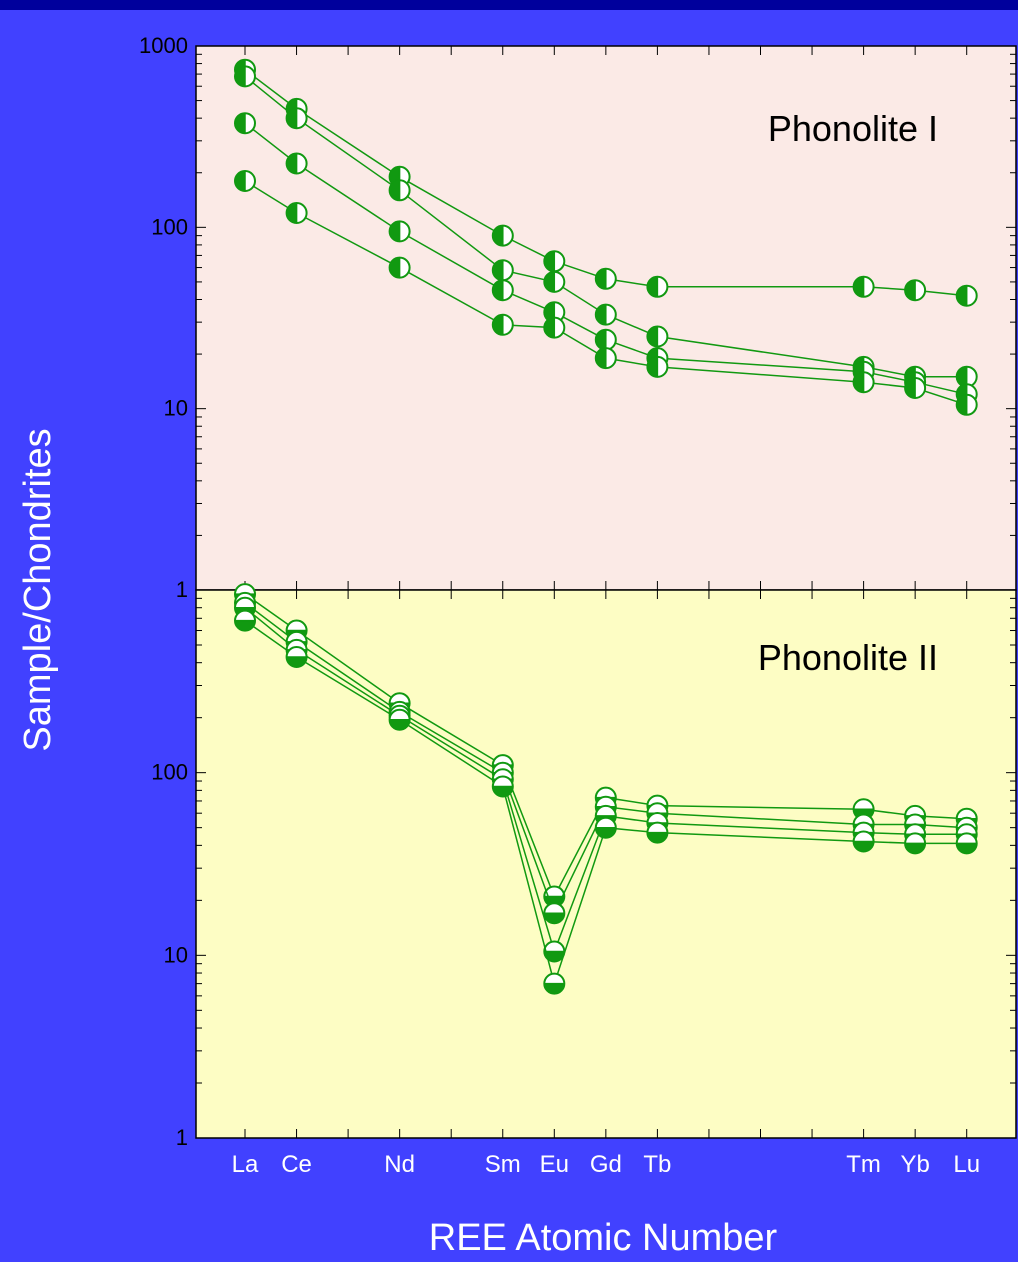  What do you see at coordinates (245, 1164) in the screenshot?
I see `x-tick-label: La` at bounding box center [245, 1164].